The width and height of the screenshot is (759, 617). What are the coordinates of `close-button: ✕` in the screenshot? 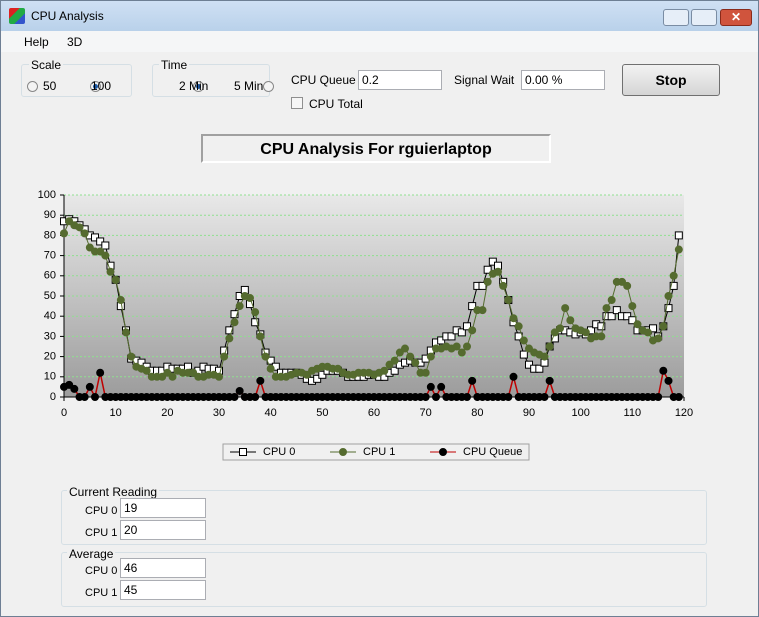 It's located at (736, 17).